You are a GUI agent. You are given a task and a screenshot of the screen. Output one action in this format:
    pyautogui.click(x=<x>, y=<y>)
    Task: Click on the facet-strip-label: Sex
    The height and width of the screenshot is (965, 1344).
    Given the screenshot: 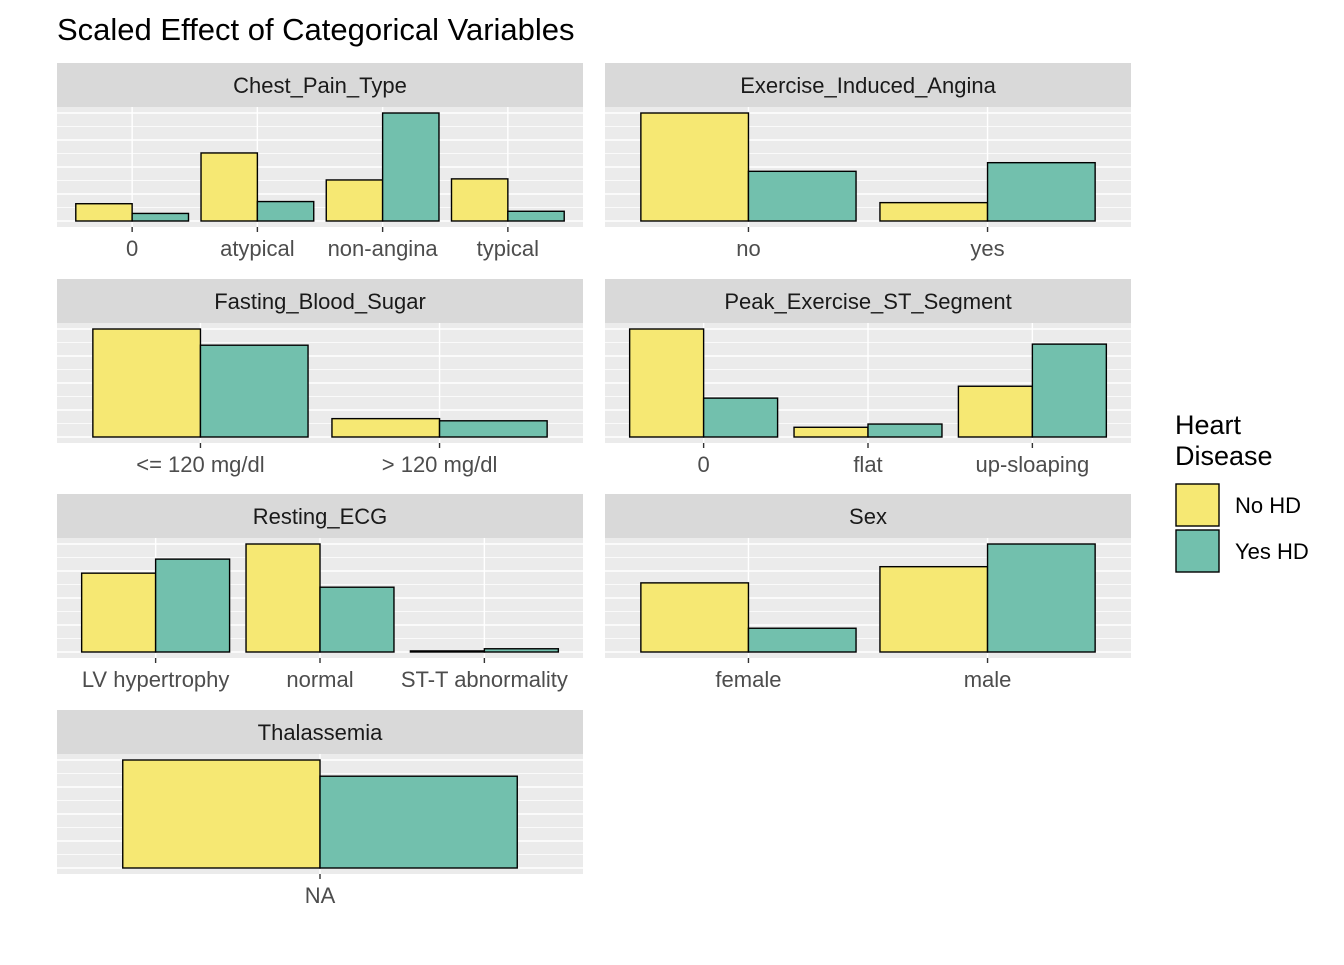 What is the action you would take?
    pyautogui.click(x=868, y=516)
    